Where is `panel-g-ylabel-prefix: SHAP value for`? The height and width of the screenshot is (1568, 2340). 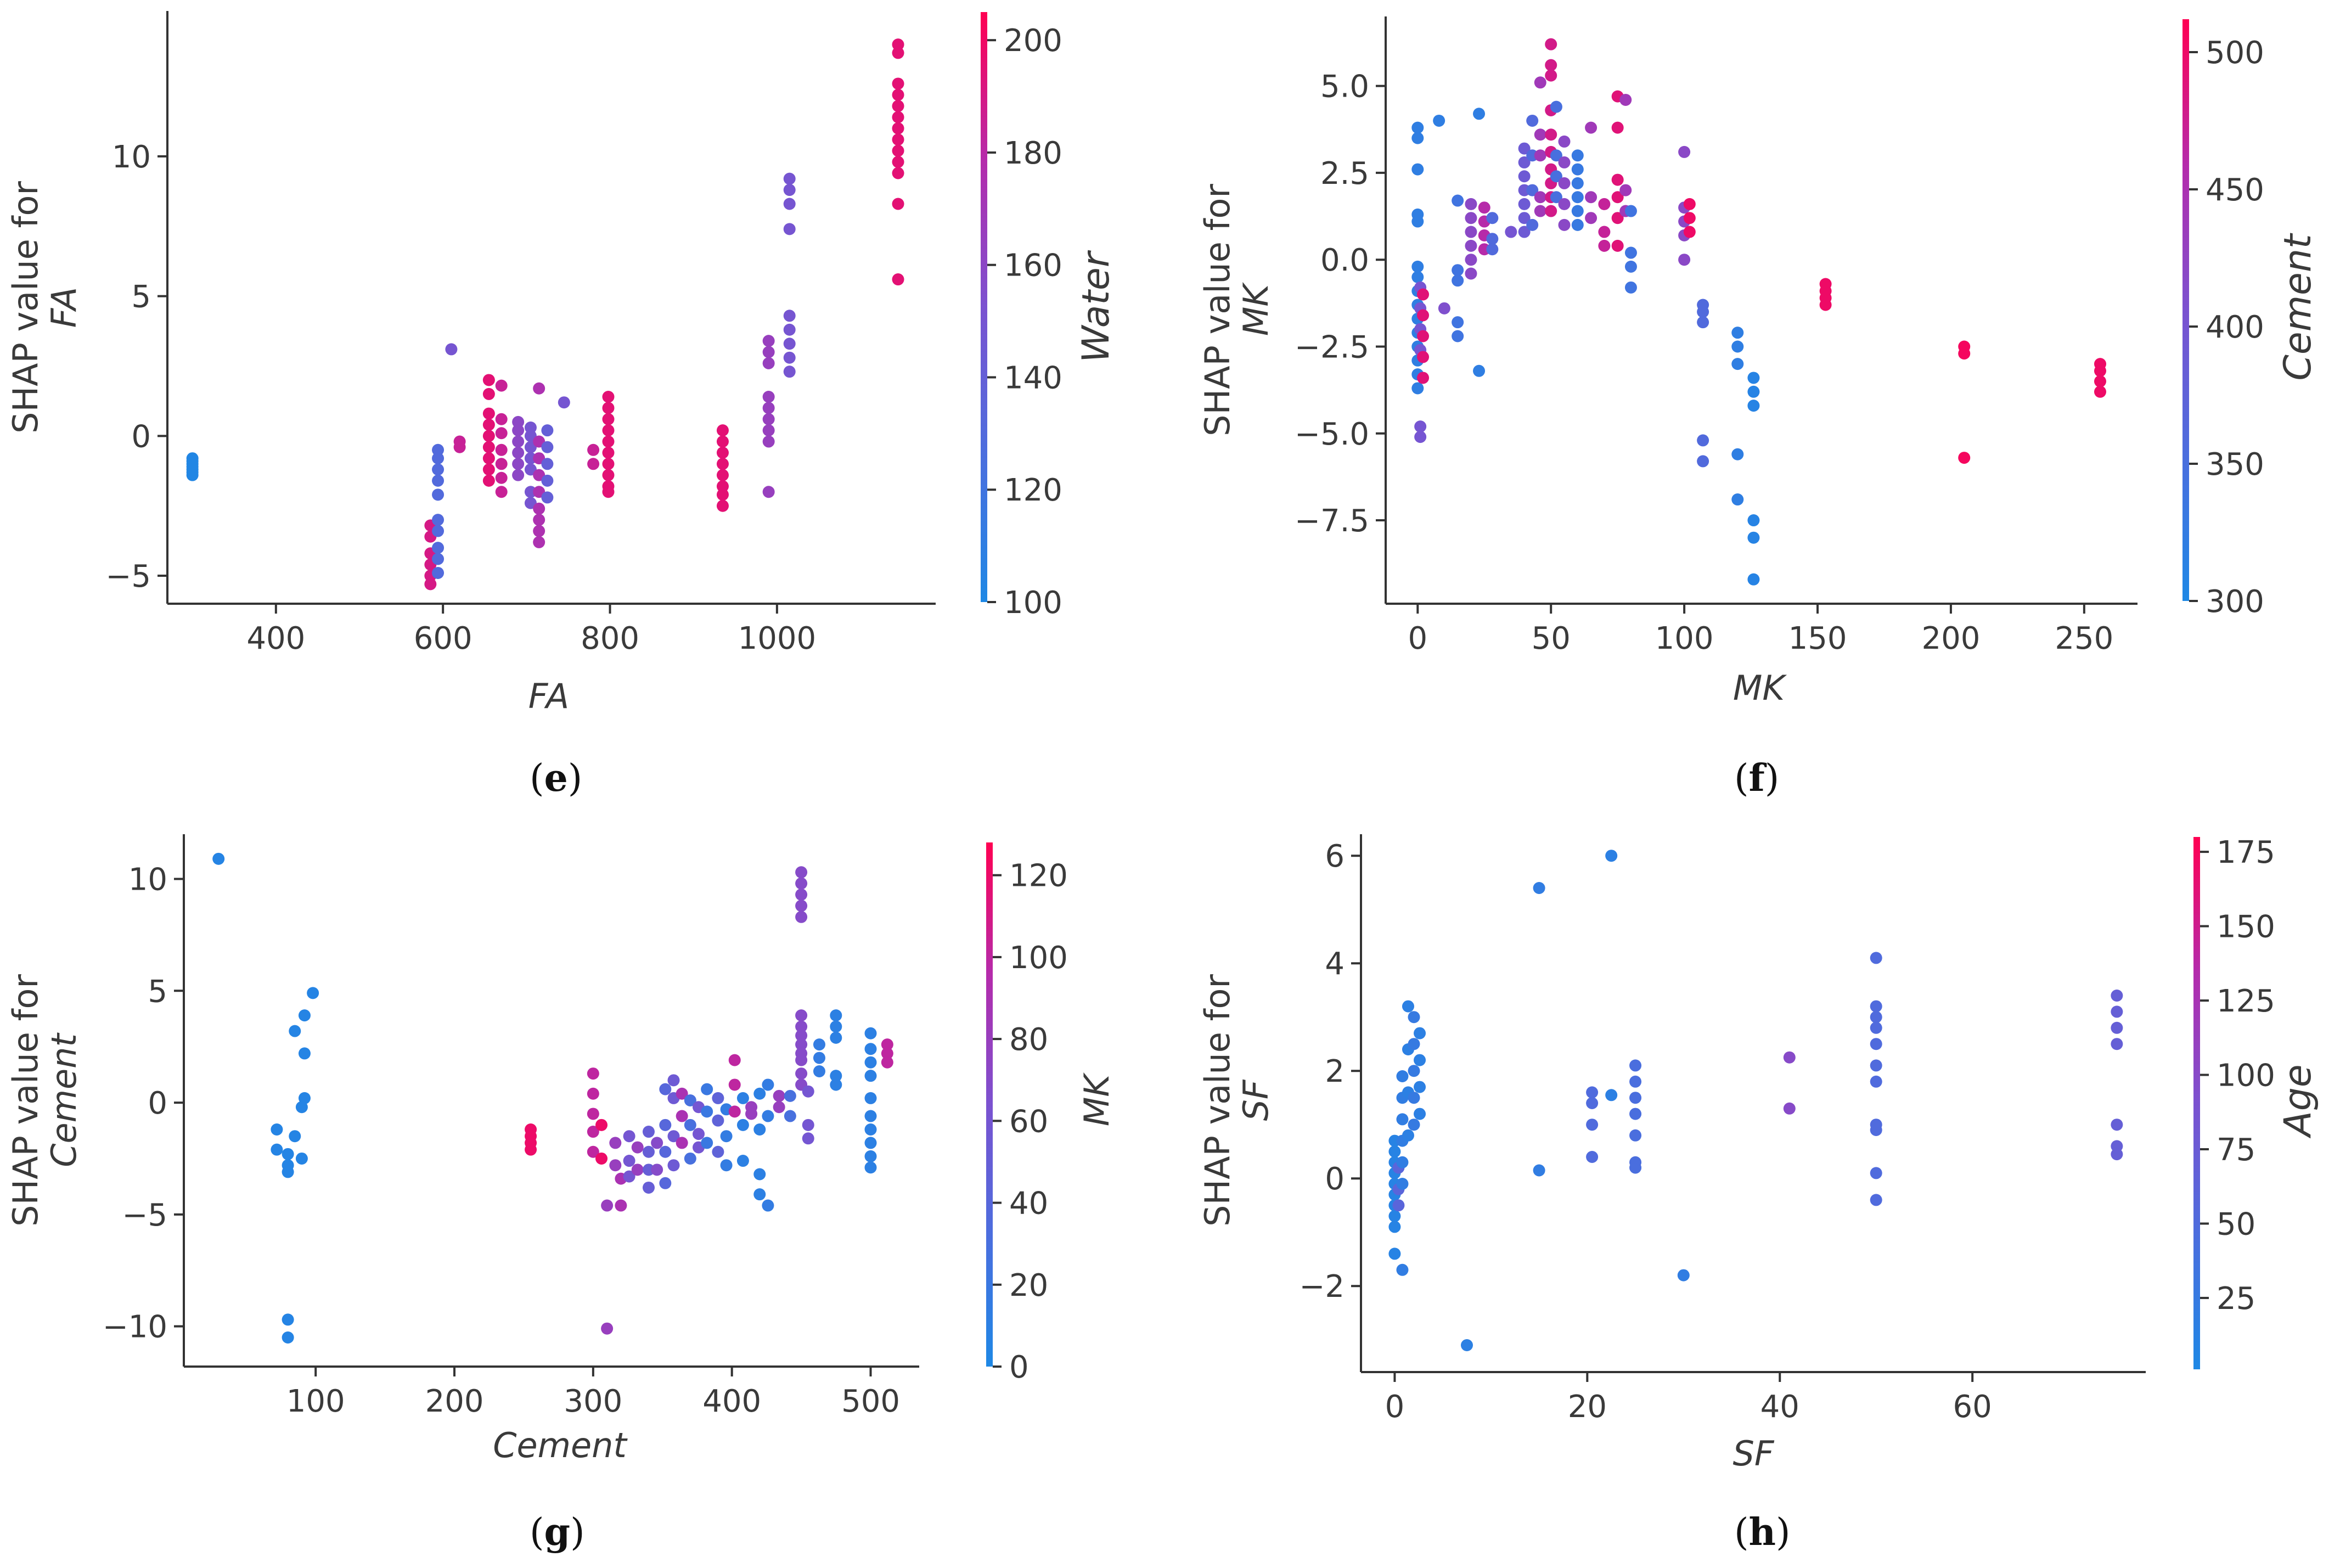 panel-g-ylabel-prefix: SHAP value for is located at coordinates (26, 1100).